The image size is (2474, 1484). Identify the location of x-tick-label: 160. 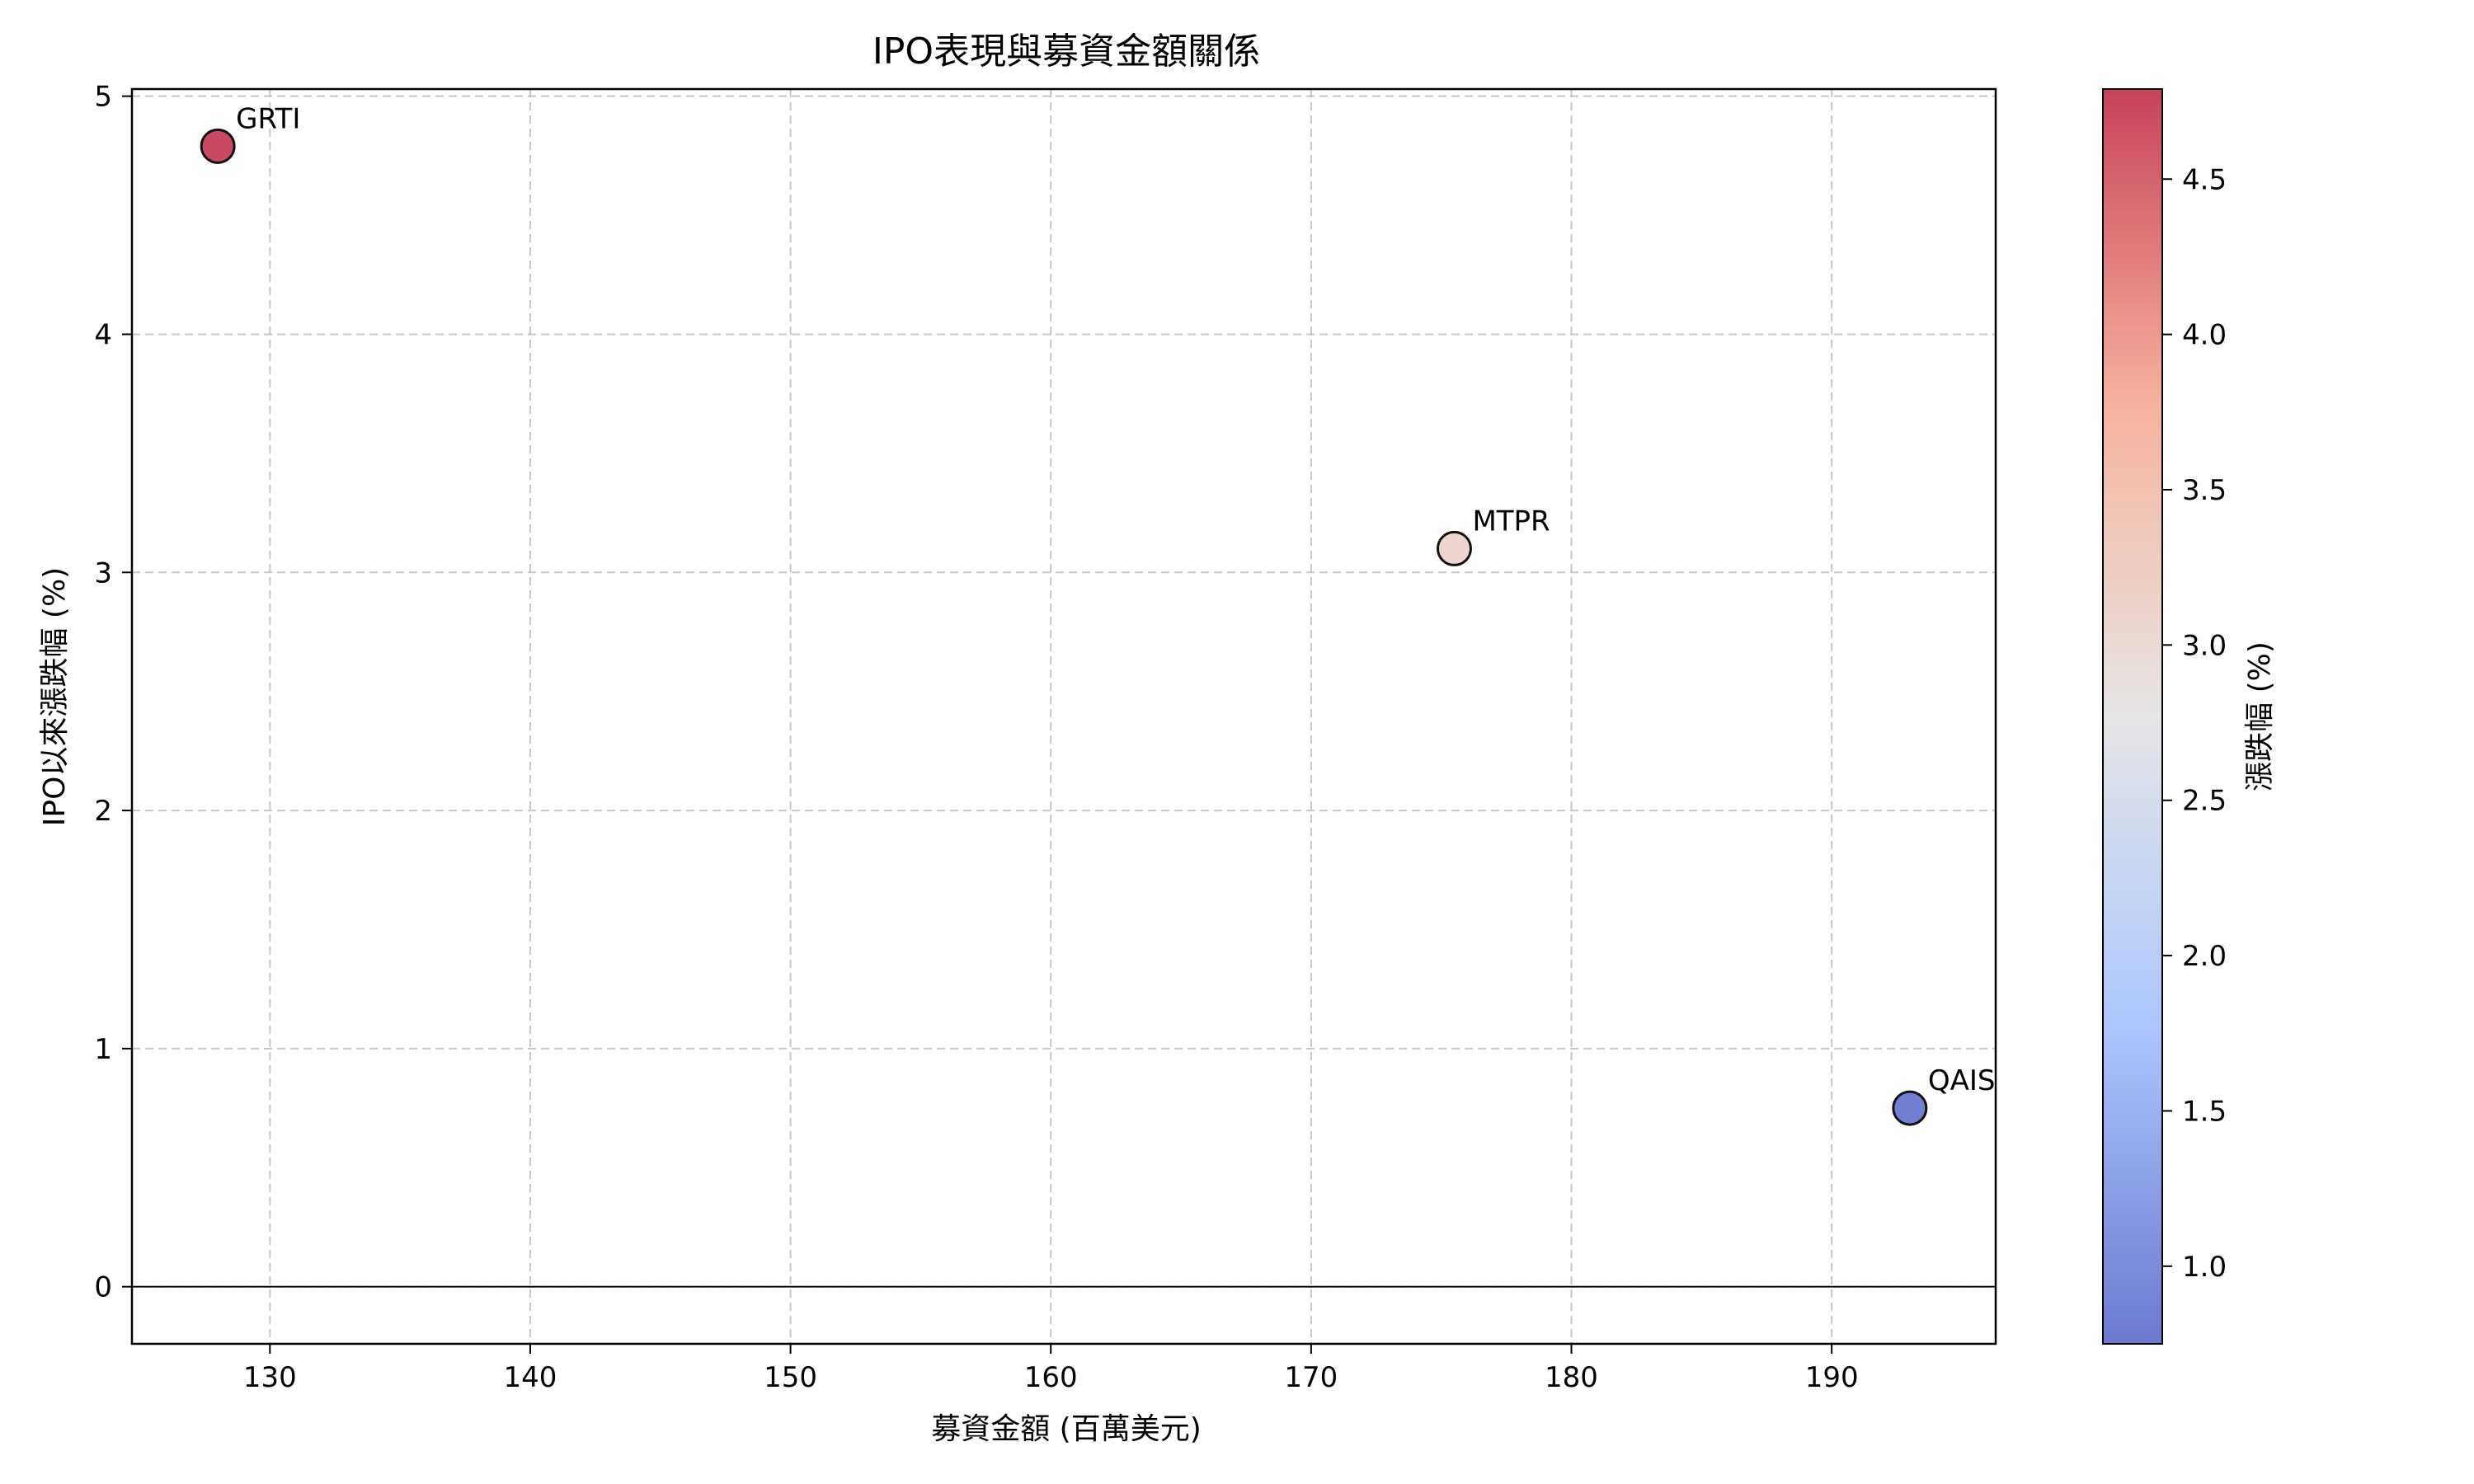
(1051, 1377).